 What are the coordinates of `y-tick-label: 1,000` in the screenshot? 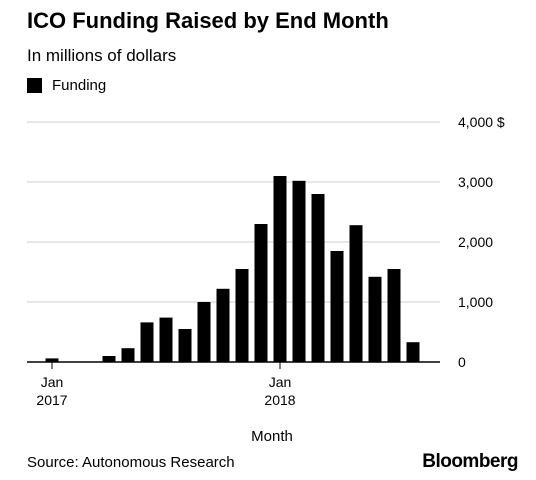 It's located at (475, 302).